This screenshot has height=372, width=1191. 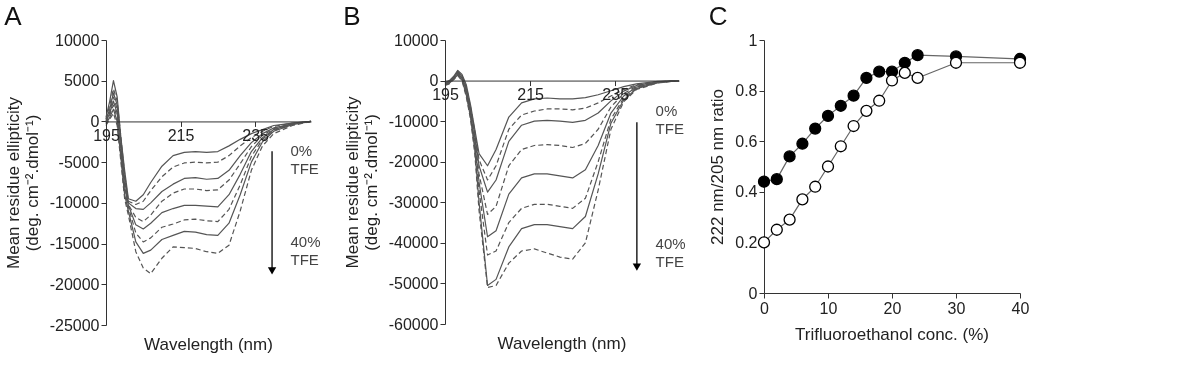 I want to click on x-tick-label: 30, so click(x=956, y=308).